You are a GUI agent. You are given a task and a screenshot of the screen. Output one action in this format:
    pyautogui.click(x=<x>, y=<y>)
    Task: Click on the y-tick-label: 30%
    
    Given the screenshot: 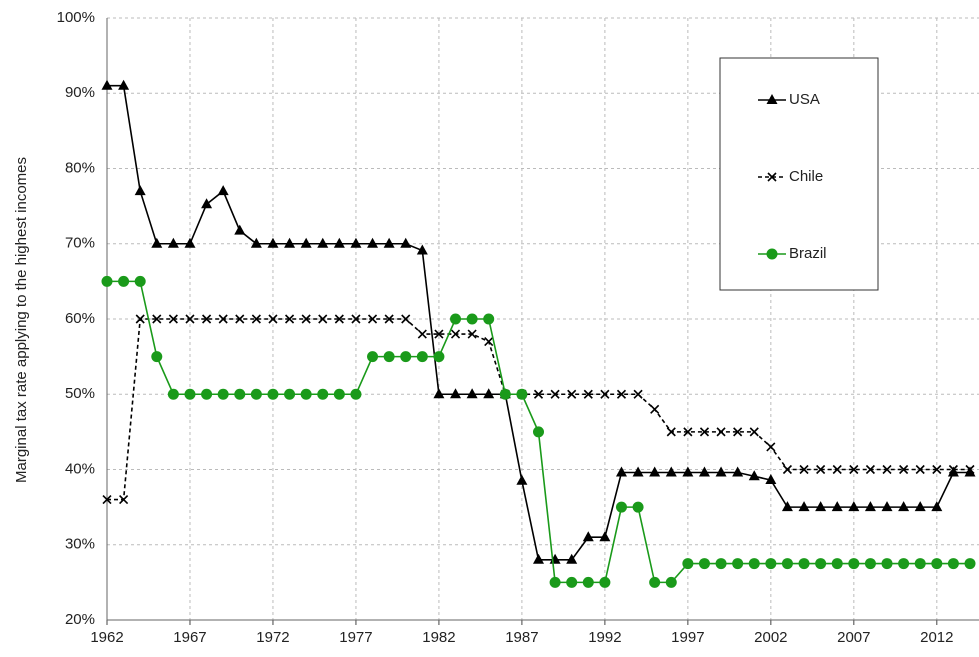 What is the action you would take?
    pyautogui.click(x=80, y=544)
    